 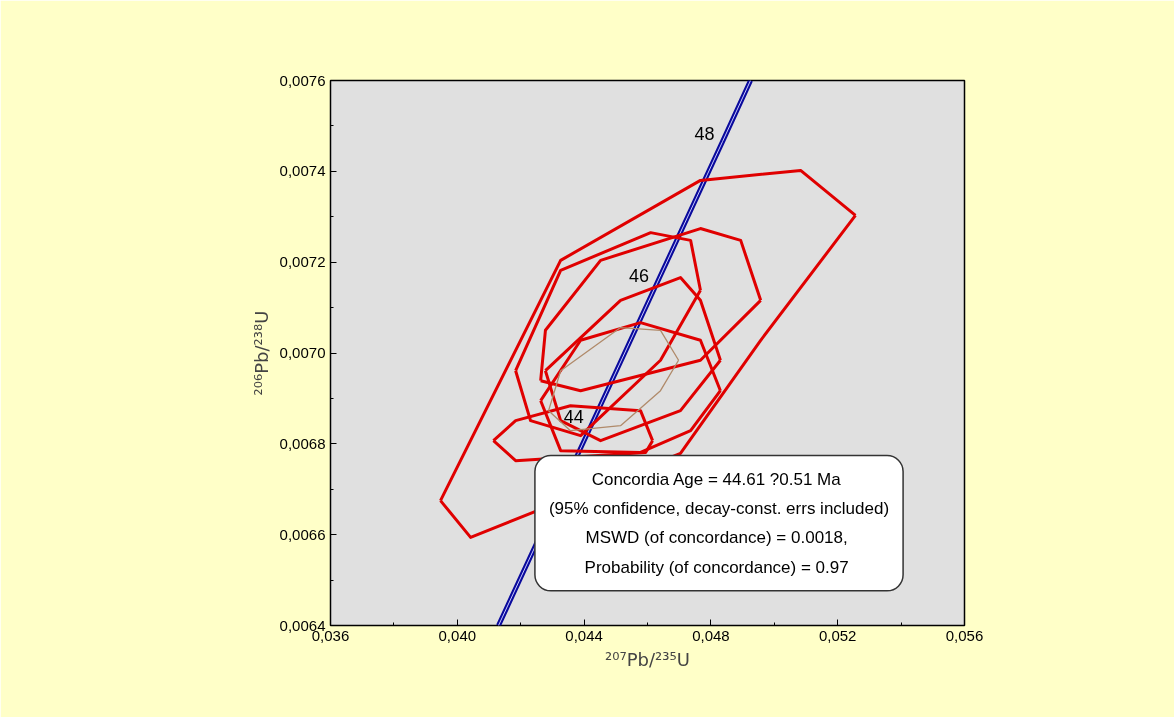 What do you see at coordinates (302, 443) in the screenshot?
I see `y-tick-label: 0,0068` at bounding box center [302, 443].